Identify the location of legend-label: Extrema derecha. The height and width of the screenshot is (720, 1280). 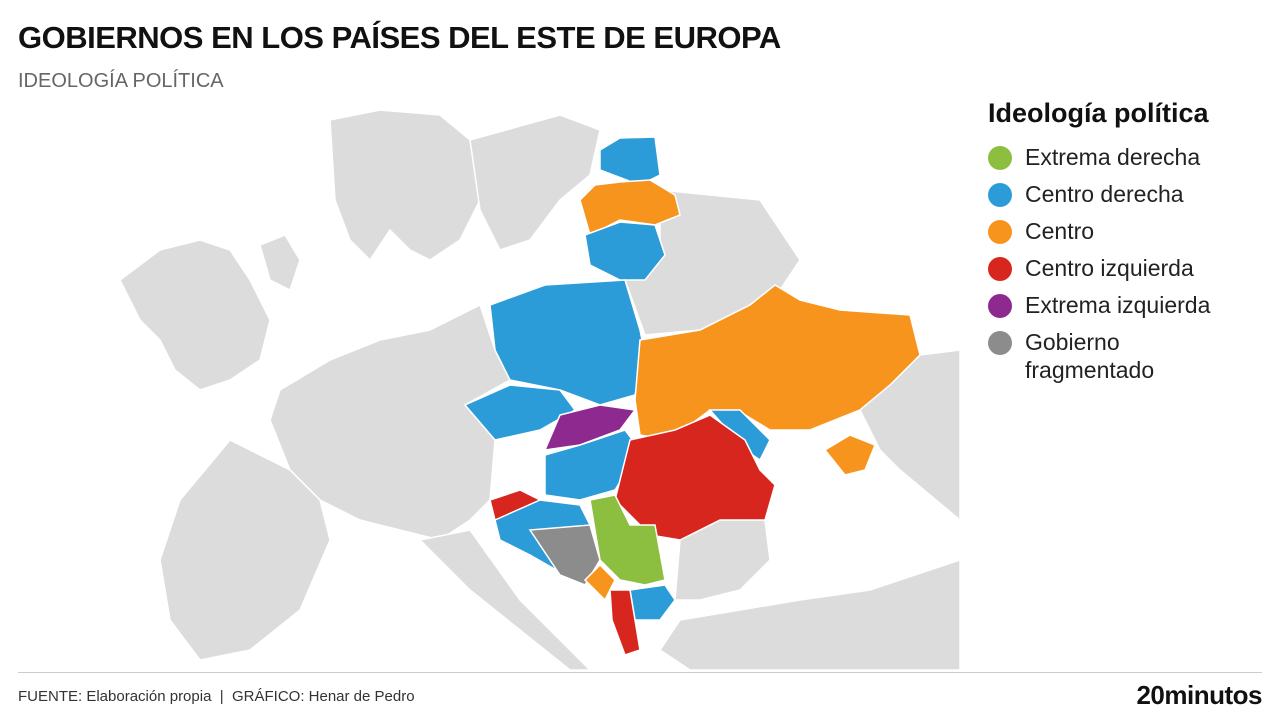
(1113, 157).